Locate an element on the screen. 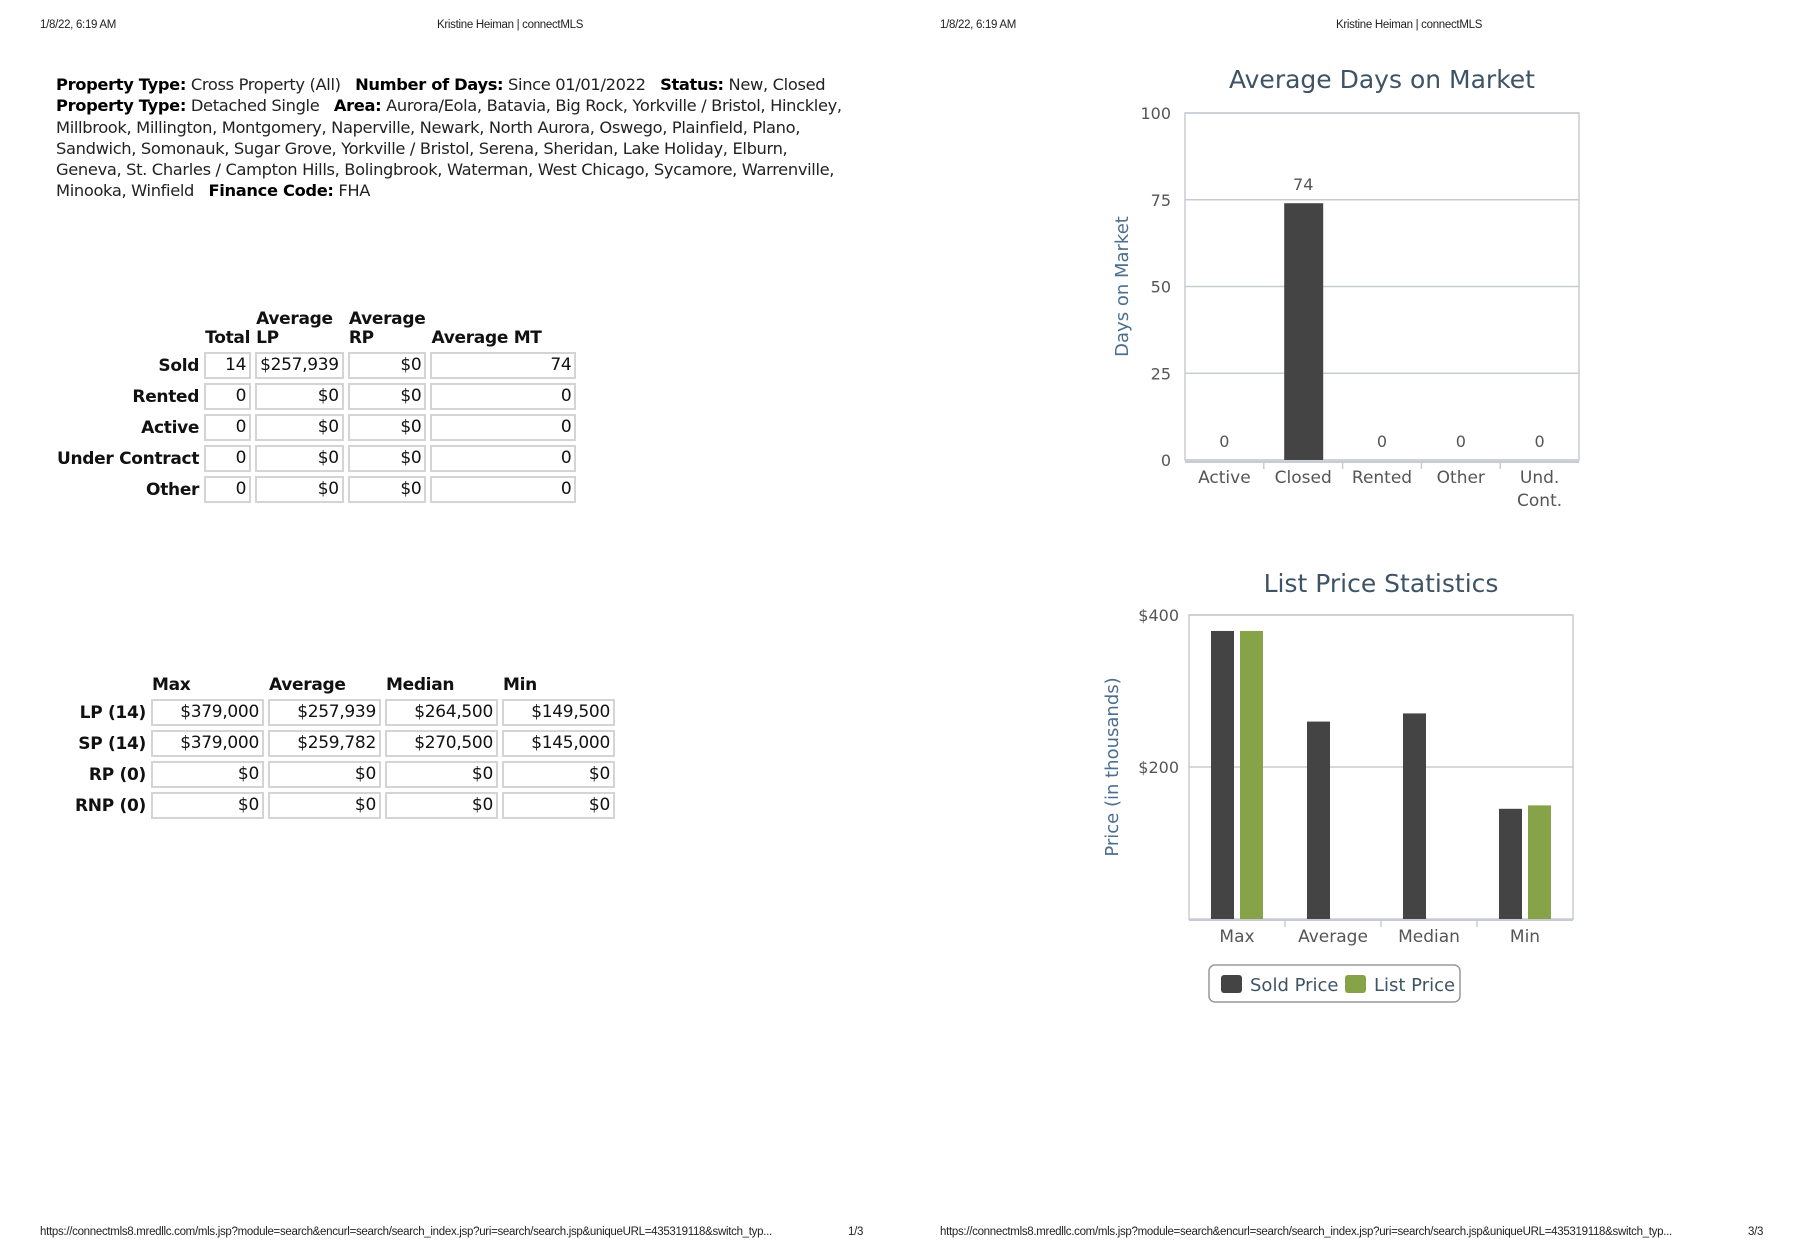 The width and height of the screenshot is (1800, 1260). legend-box is located at coordinates (1334, 983).